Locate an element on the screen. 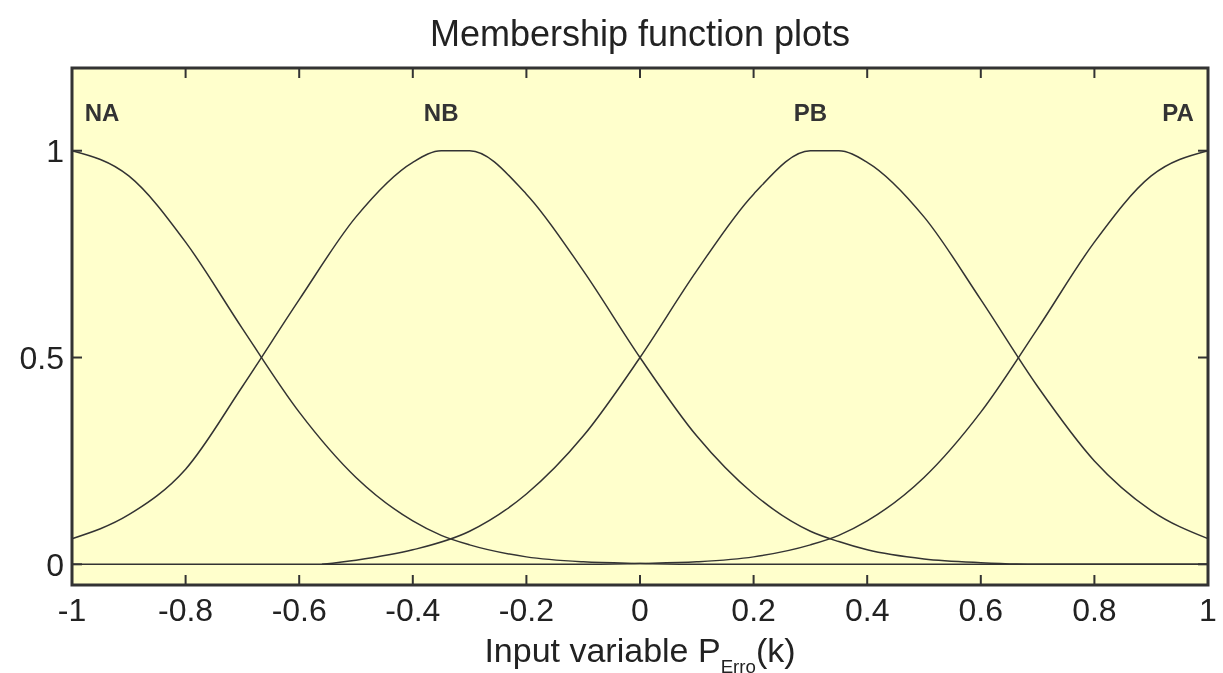 Image resolution: width=1223 pixels, height=673 pixels. x-tick-label: 0.2 is located at coordinates (753, 610).